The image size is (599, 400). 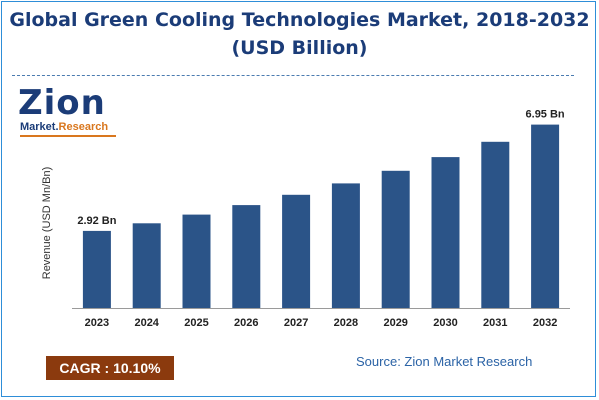 I want to click on x-tick-2032: 2032, so click(x=545, y=323).